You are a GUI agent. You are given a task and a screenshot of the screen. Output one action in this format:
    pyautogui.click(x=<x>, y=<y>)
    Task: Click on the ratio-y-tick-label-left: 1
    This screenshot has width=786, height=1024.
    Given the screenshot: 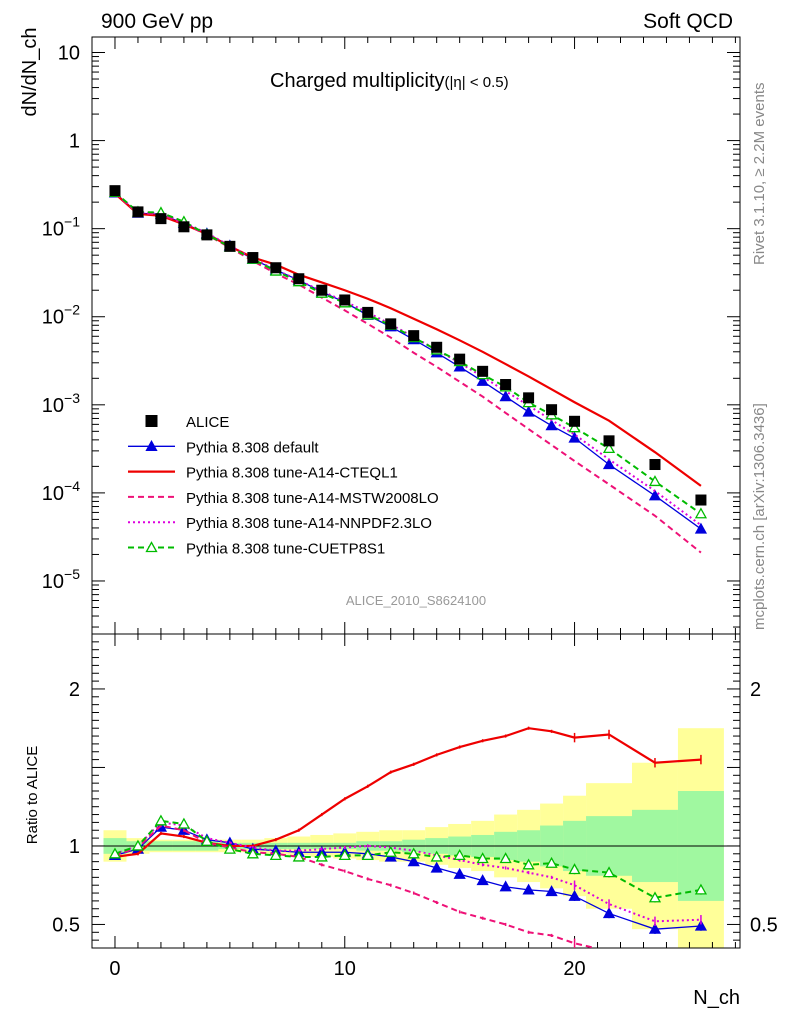 What is the action you would take?
    pyautogui.click(x=74, y=847)
    